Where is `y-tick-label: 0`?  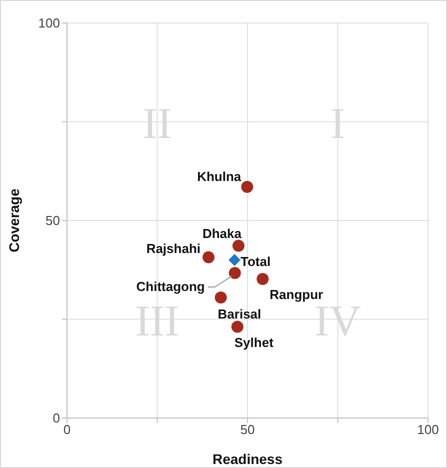 y-tick-label: 0 is located at coordinates (56, 418).